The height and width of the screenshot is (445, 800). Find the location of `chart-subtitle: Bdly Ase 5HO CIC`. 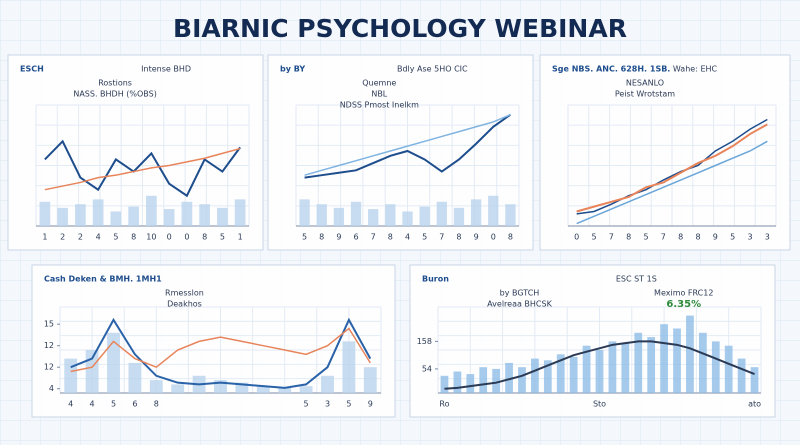

chart-subtitle: Bdly Ase 5HO CIC is located at coordinates (432, 69).